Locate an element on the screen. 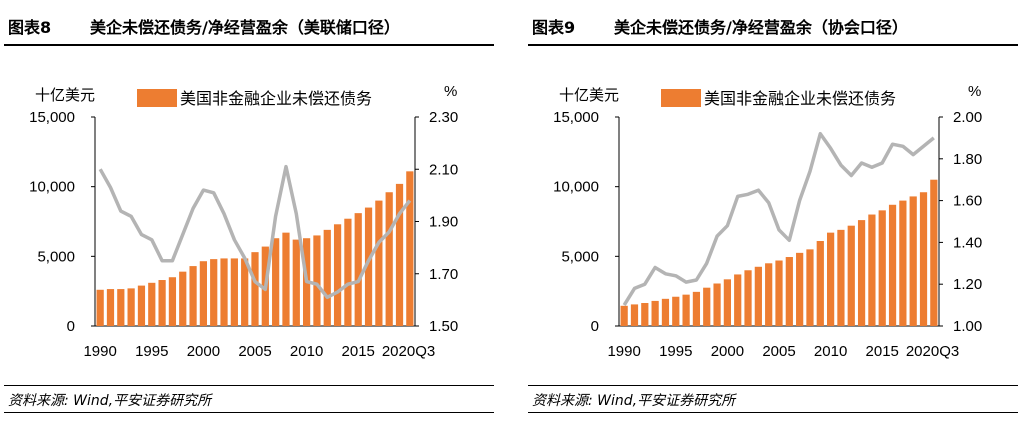 The width and height of the screenshot is (1024, 423). chart-title-row: 图表8 美企未偿还债务/净经营盈余（美联储口径） is located at coordinates (250, 27).